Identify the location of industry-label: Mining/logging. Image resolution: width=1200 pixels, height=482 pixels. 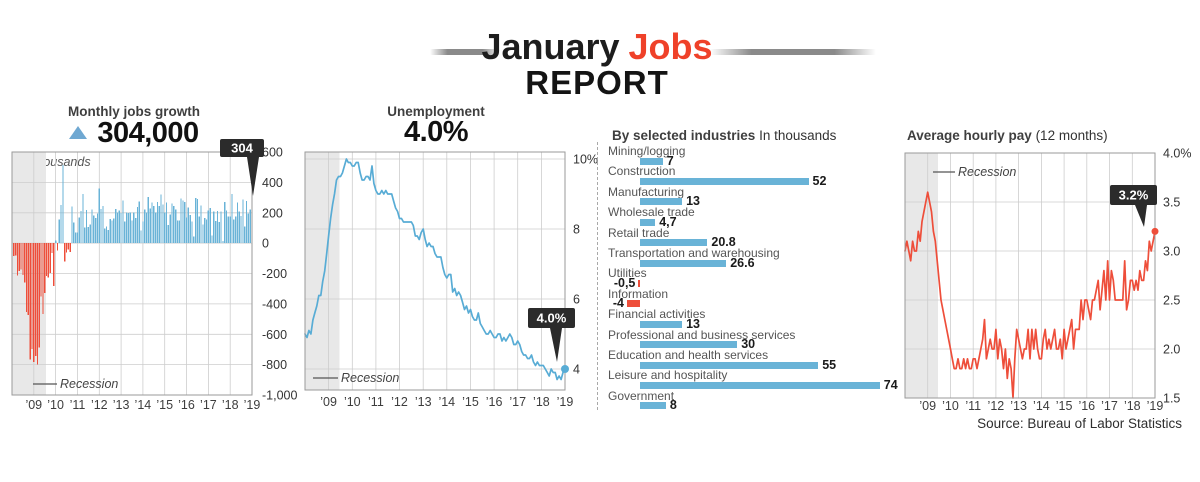
(647, 151).